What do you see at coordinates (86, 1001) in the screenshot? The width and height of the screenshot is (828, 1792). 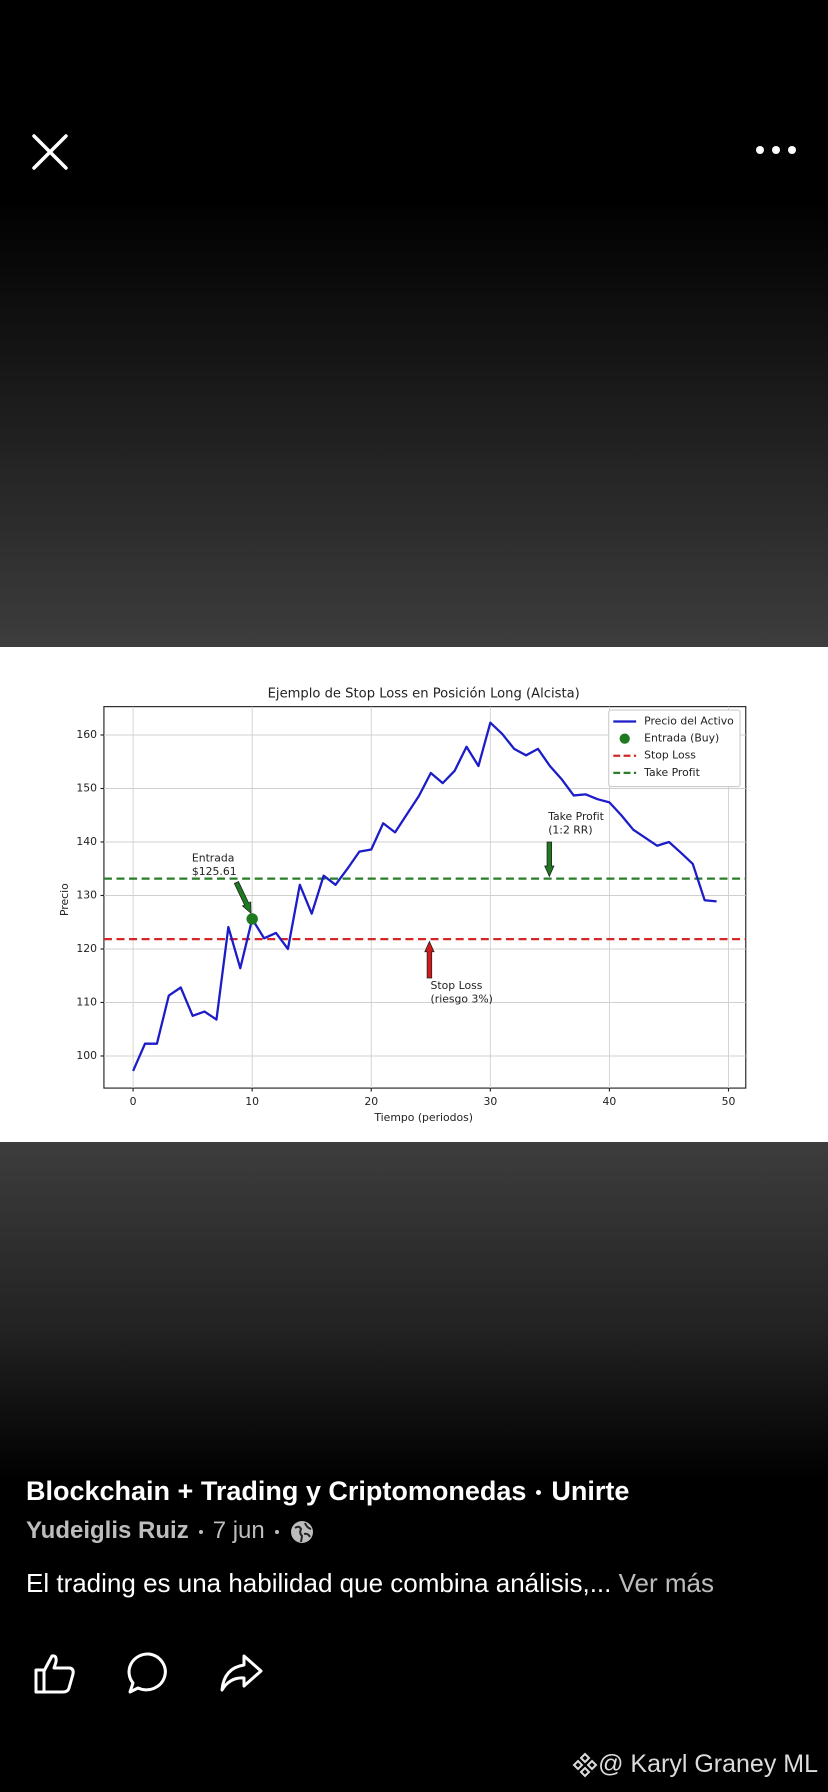 I see `y-tick-label: 110` at bounding box center [86, 1001].